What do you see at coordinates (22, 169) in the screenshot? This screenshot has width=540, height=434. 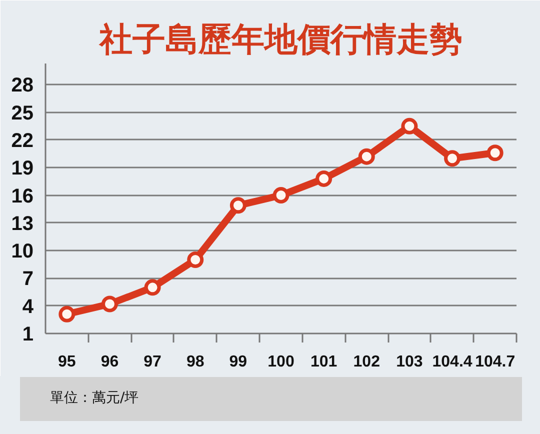 I see `y-tick-label: 19` at bounding box center [22, 169].